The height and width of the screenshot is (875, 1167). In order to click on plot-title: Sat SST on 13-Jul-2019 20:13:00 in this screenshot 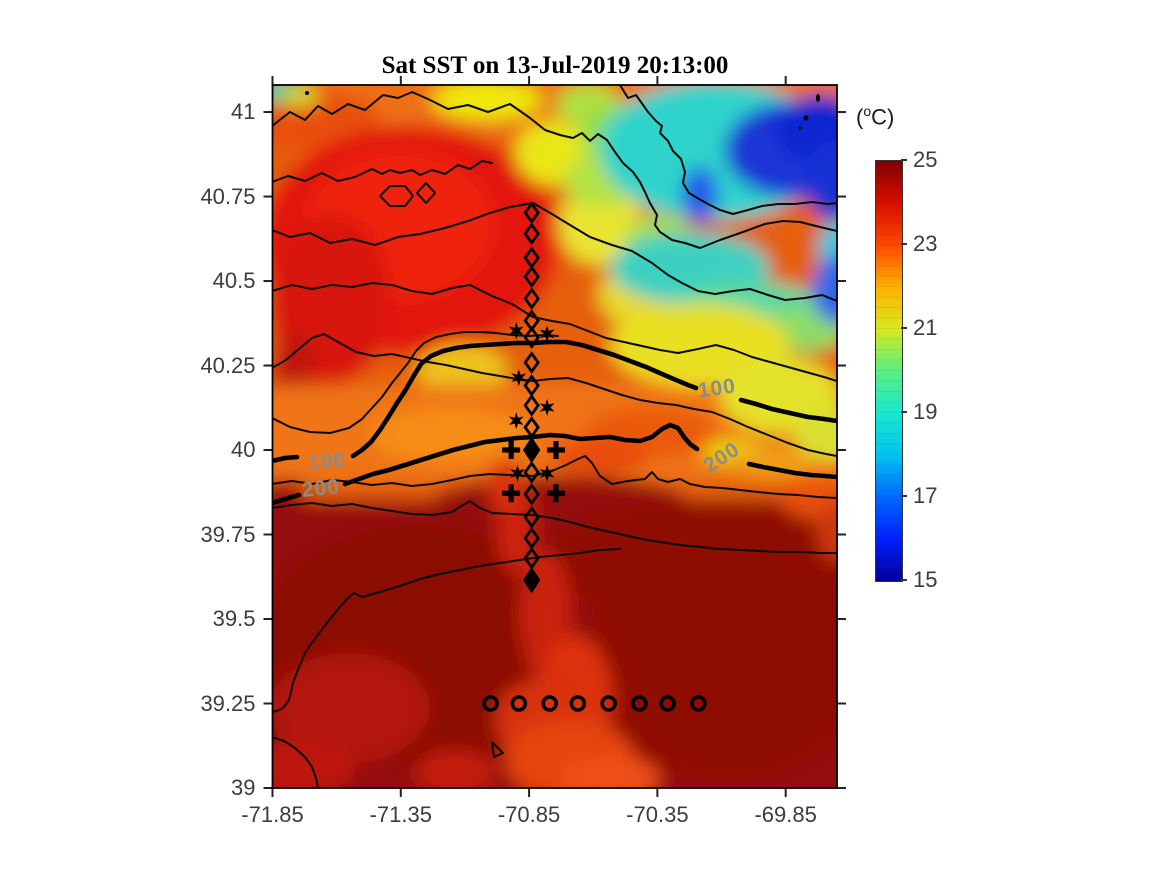, I will do `click(555, 65)`.